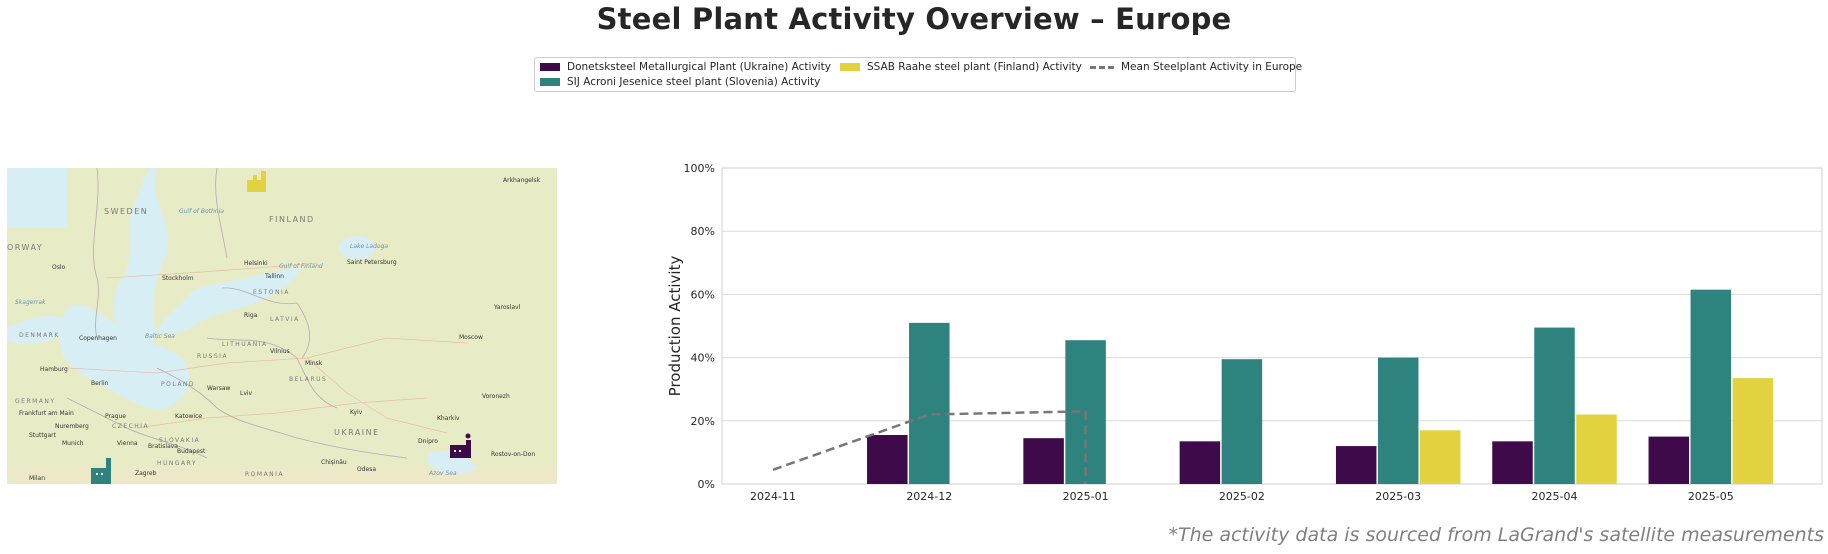 The height and width of the screenshot is (554, 1828). What do you see at coordinates (1398, 496) in the screenshot?
I see `x-tick-label: 2025-03` at bounding box center [1398, 496].